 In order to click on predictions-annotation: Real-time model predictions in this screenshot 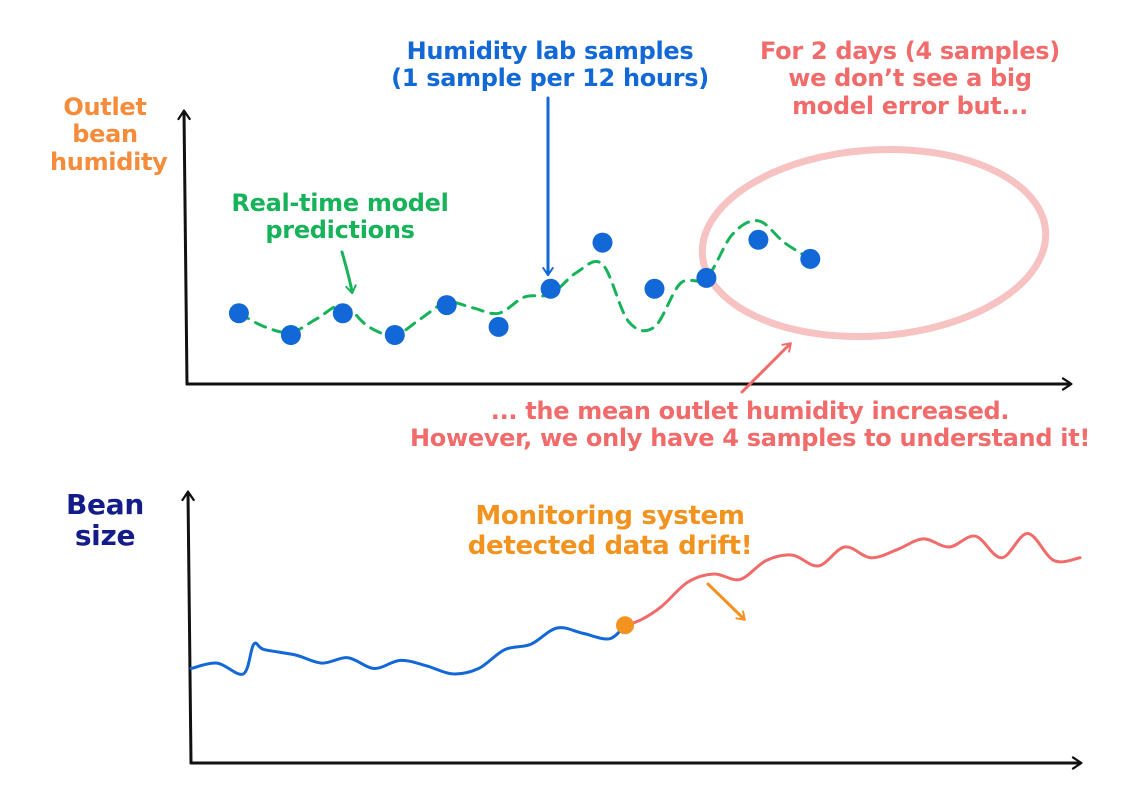, I will do `click(340, 217)`.